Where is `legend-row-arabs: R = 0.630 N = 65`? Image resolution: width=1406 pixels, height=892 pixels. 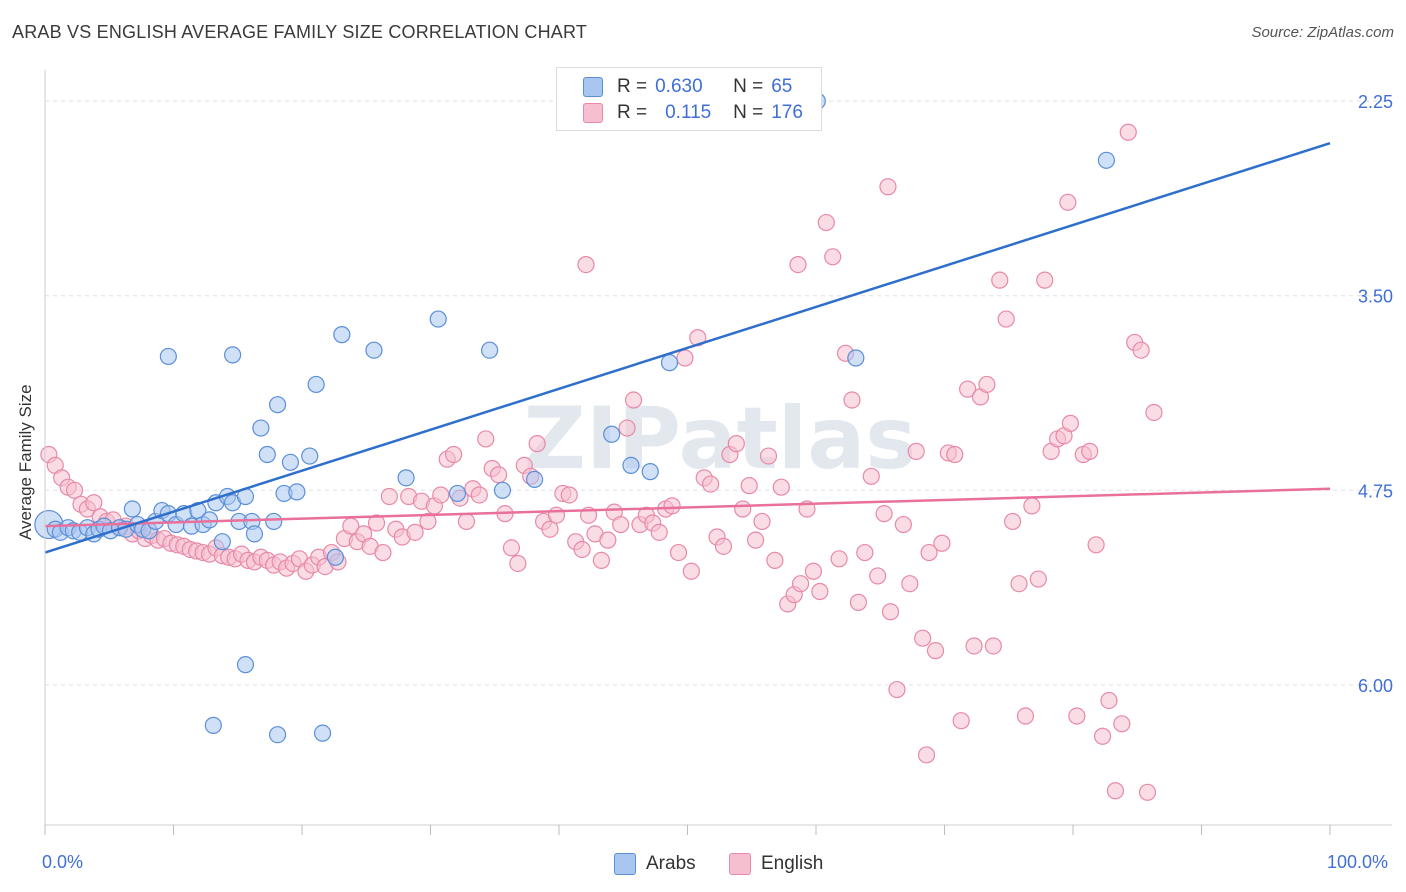 legend-row-arabs: R = 0.630 N = 65 is located at coordinates (687, 87).